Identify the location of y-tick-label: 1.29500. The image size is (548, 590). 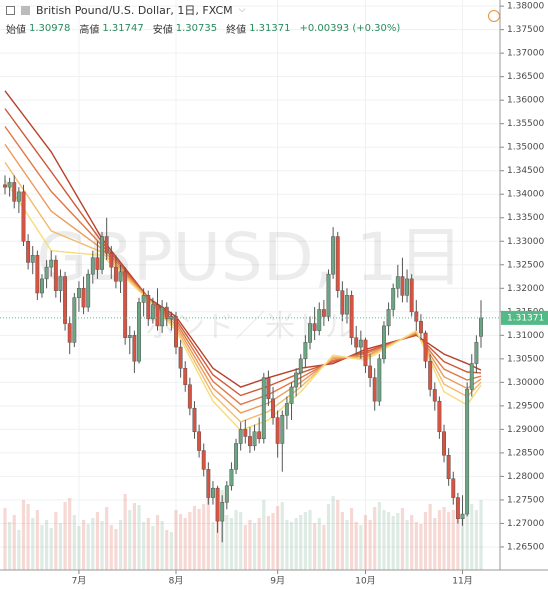
(525, 406).